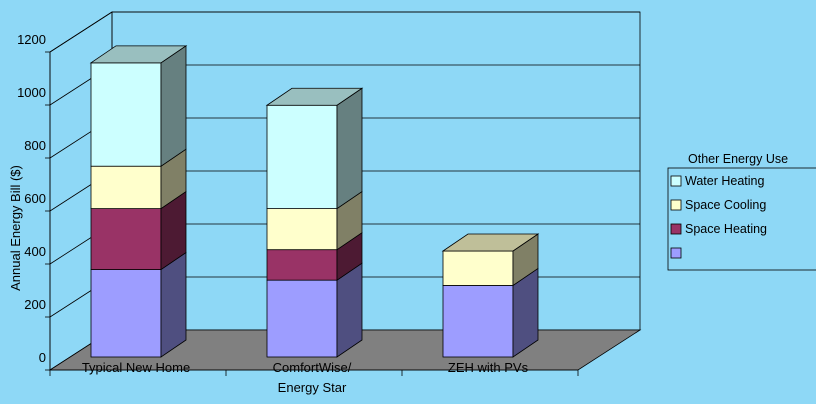 The height and width of the screenshot is (404, 816). I want to click on x-tick-label: Energy Star, so click(312, 387).